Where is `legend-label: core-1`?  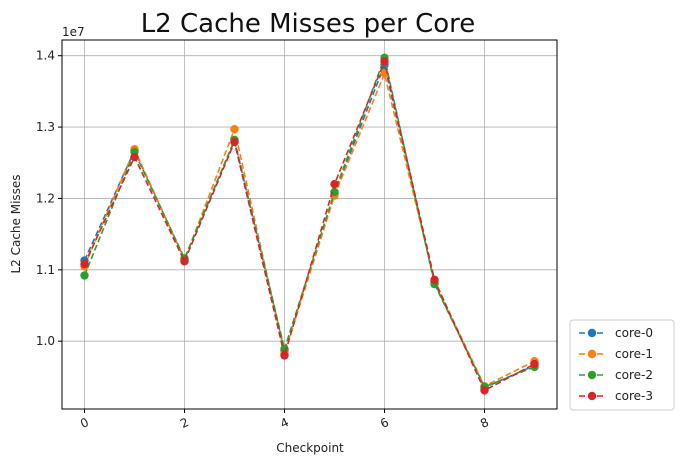 legend-label: core-1 is located at coordinates (634, 354).